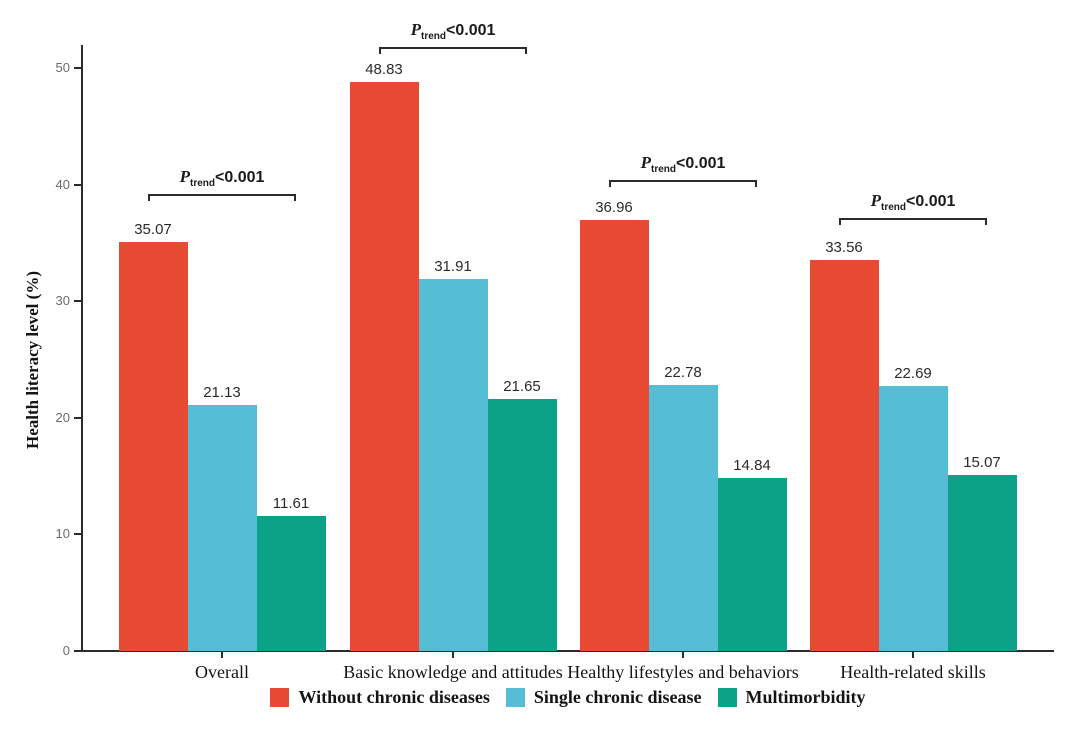 Image resolution: width=1080 pixels, height=734 pixels. Describe the element at coordinates (617, 697) in the screenshot. I see `legend-label: Single chronic disease` at that location.